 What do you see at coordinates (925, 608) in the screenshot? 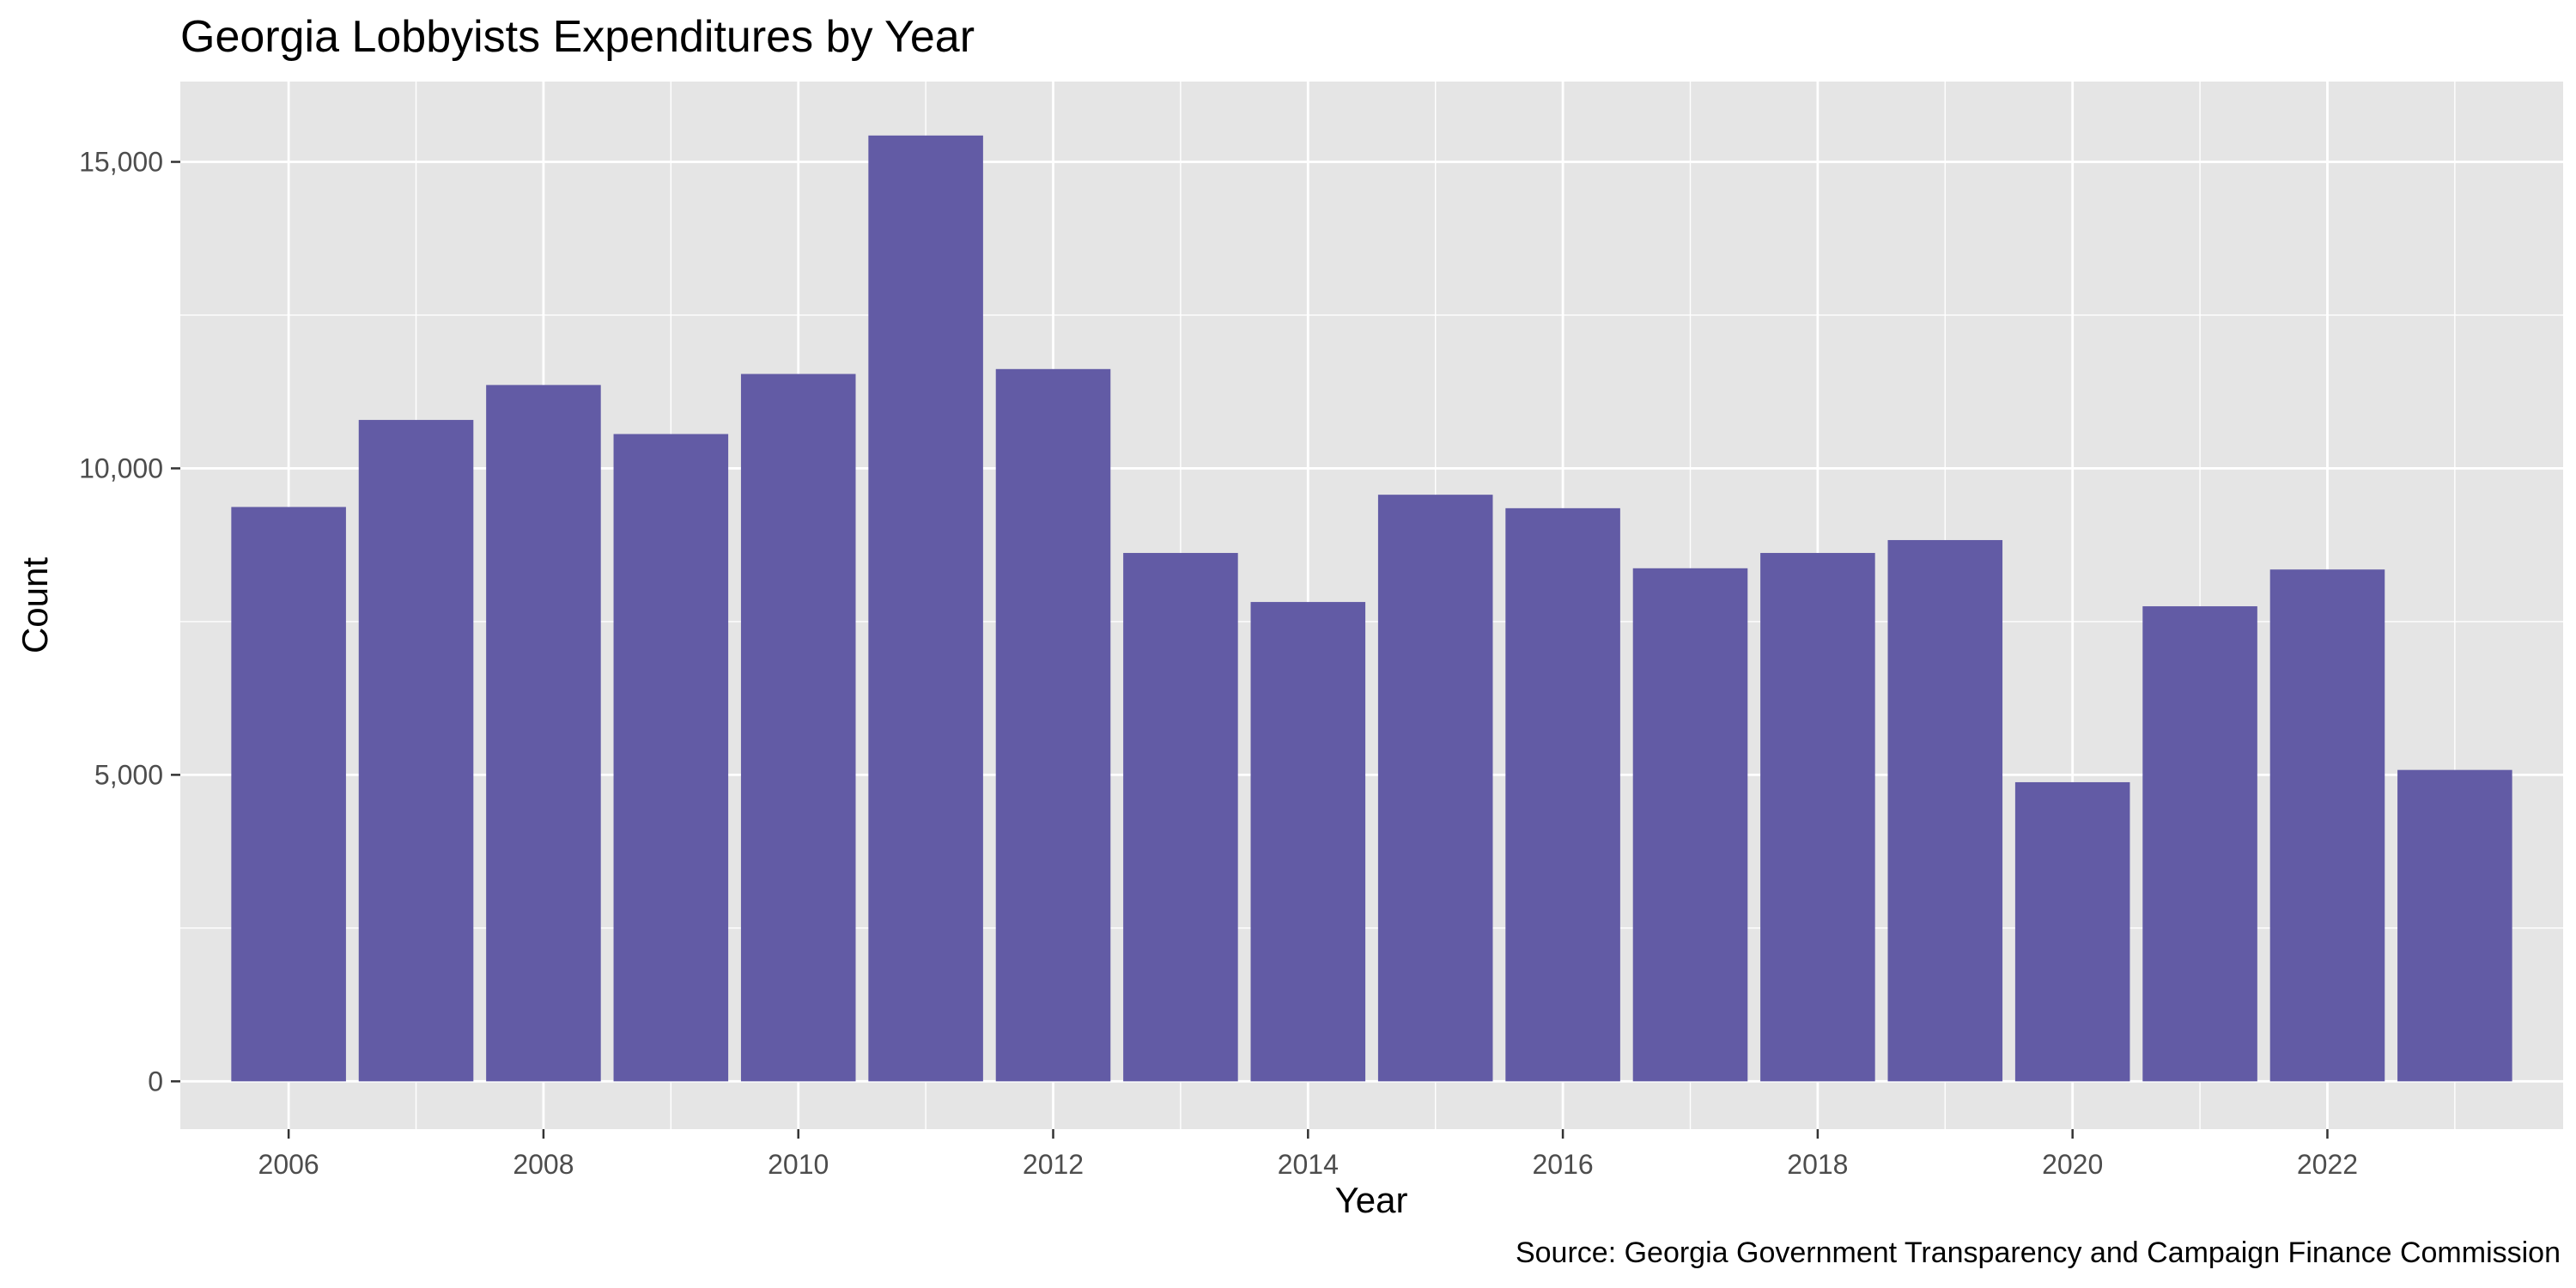
I see `bar-2011` at bounding box center [925, 608].